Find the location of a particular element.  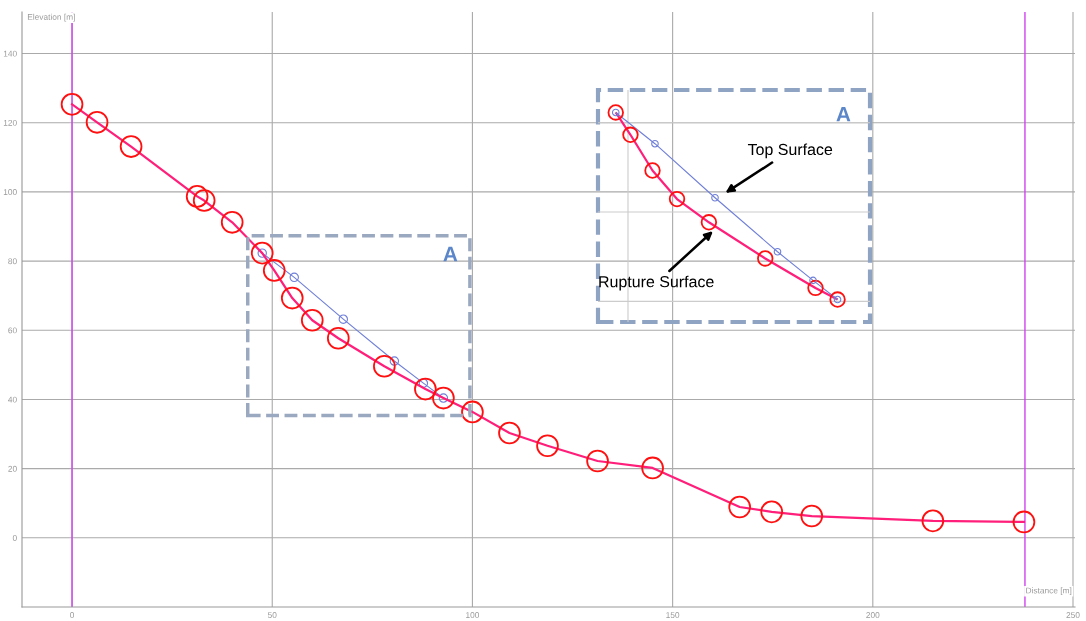

y-tick-label: 40 is located at coordinates (12, 399).